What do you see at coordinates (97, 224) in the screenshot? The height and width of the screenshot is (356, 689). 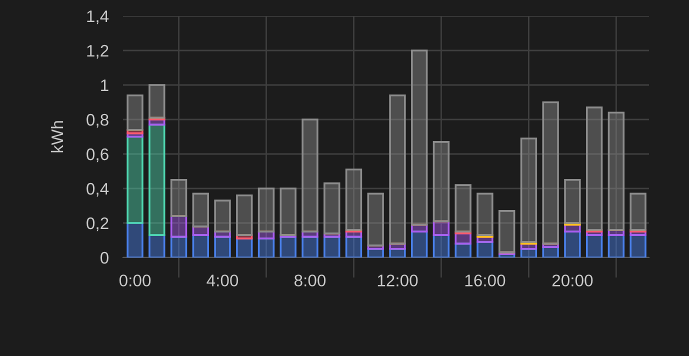 I see `y-tick-label: 0,2` at bounding box center [97, 224].